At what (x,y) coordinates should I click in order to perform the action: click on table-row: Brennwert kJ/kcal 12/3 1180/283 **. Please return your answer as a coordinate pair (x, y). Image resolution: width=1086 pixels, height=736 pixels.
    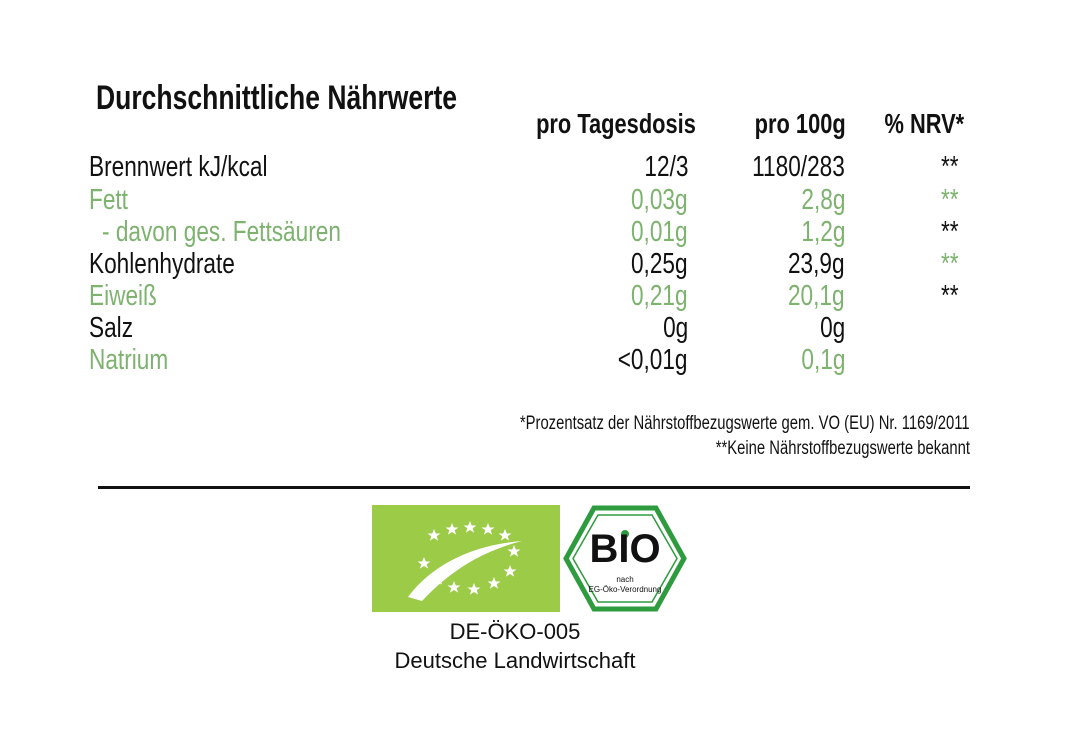
    Looking at the image, I should click on (543, 167).